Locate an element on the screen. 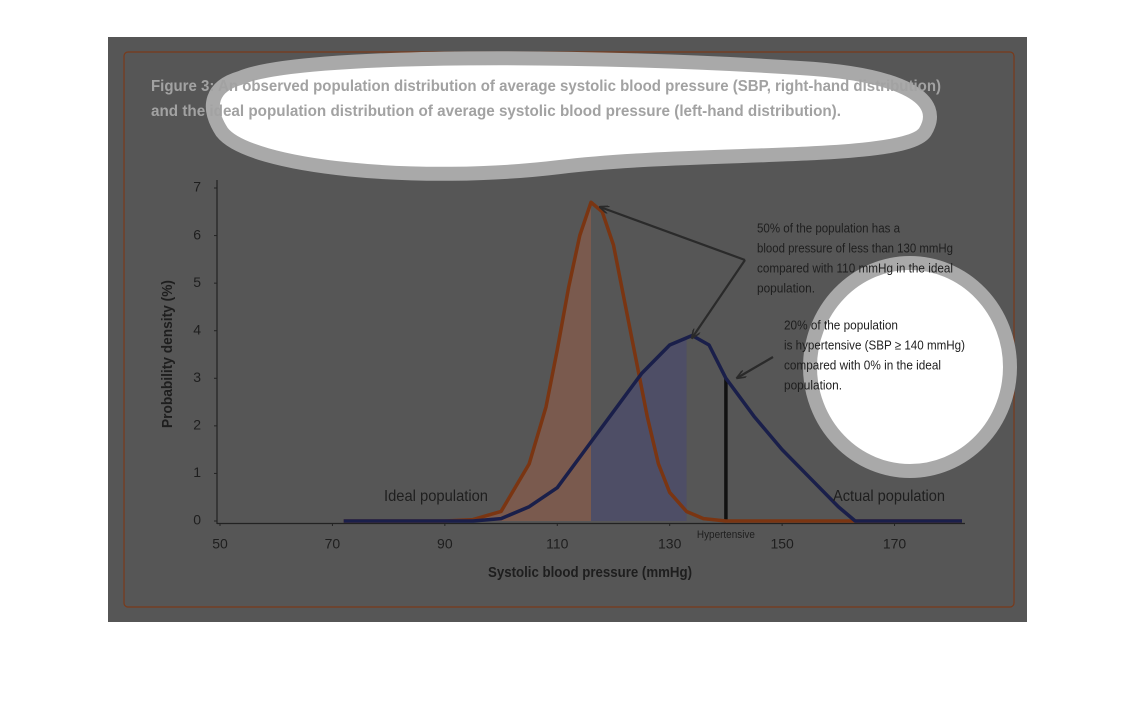  series-label: Actual population is located at coordinates (889, 496).